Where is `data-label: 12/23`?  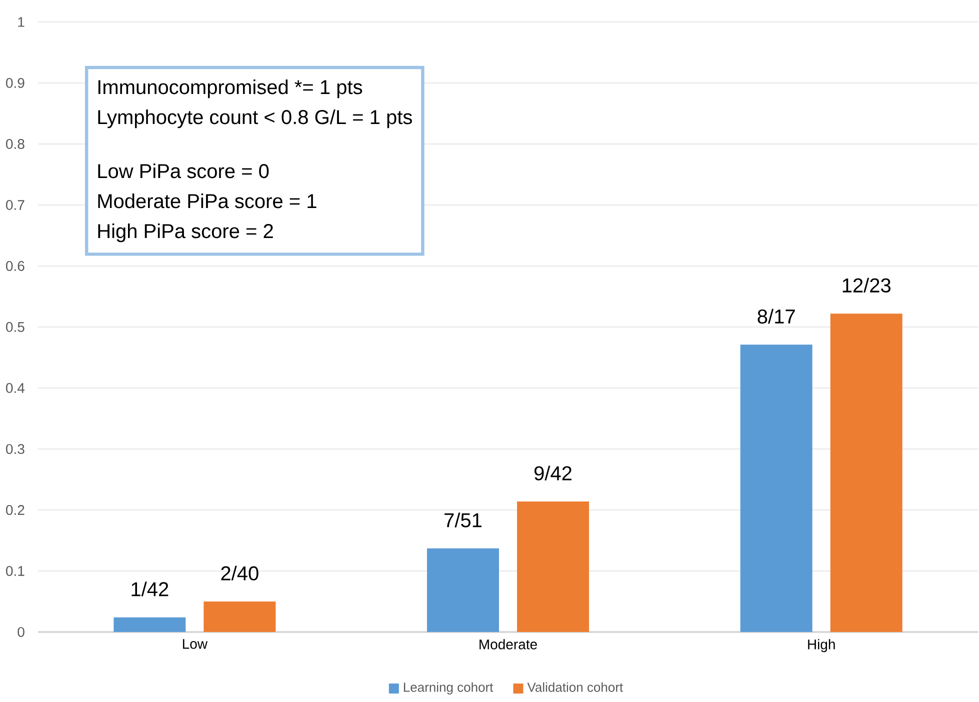 data-label: 12/23 is located at coordinates (866, 285).